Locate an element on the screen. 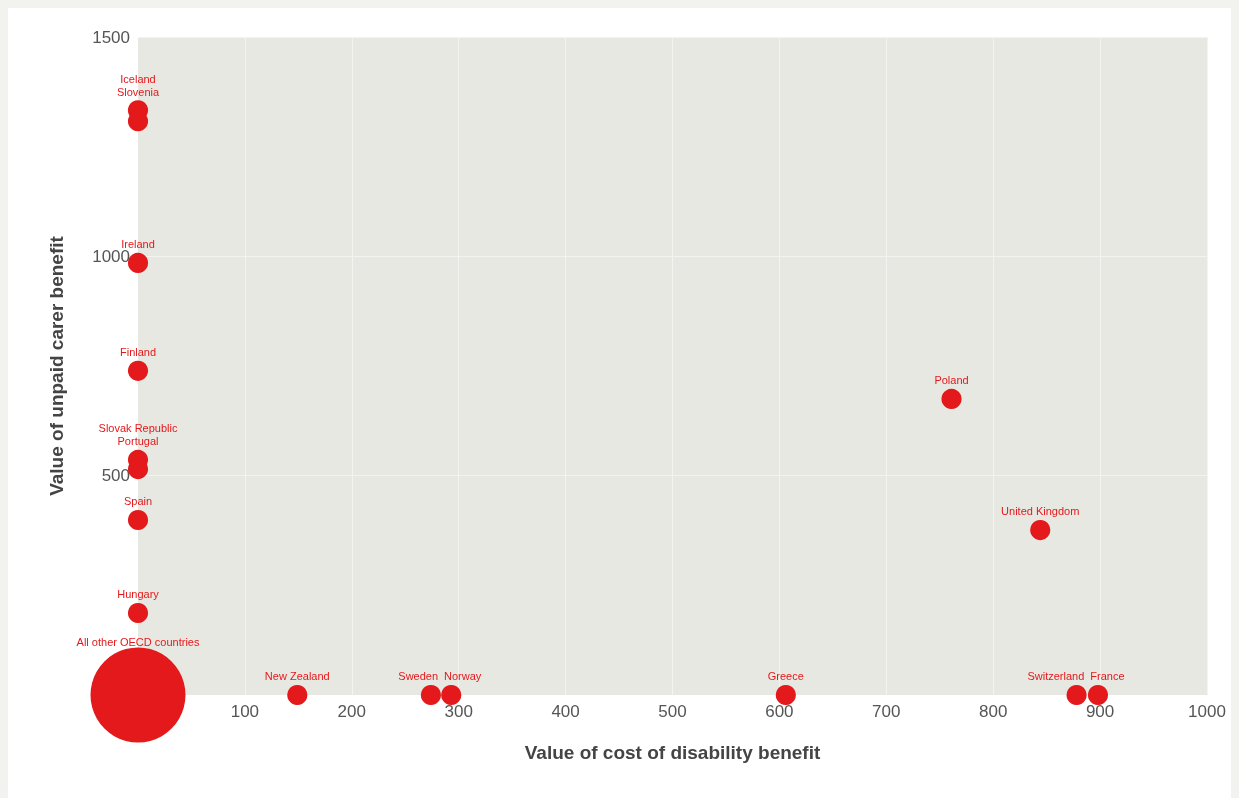 The width and height of the screenshot is (1239, 798). x-tick-label: 300 is located at coordinates (458, 711).